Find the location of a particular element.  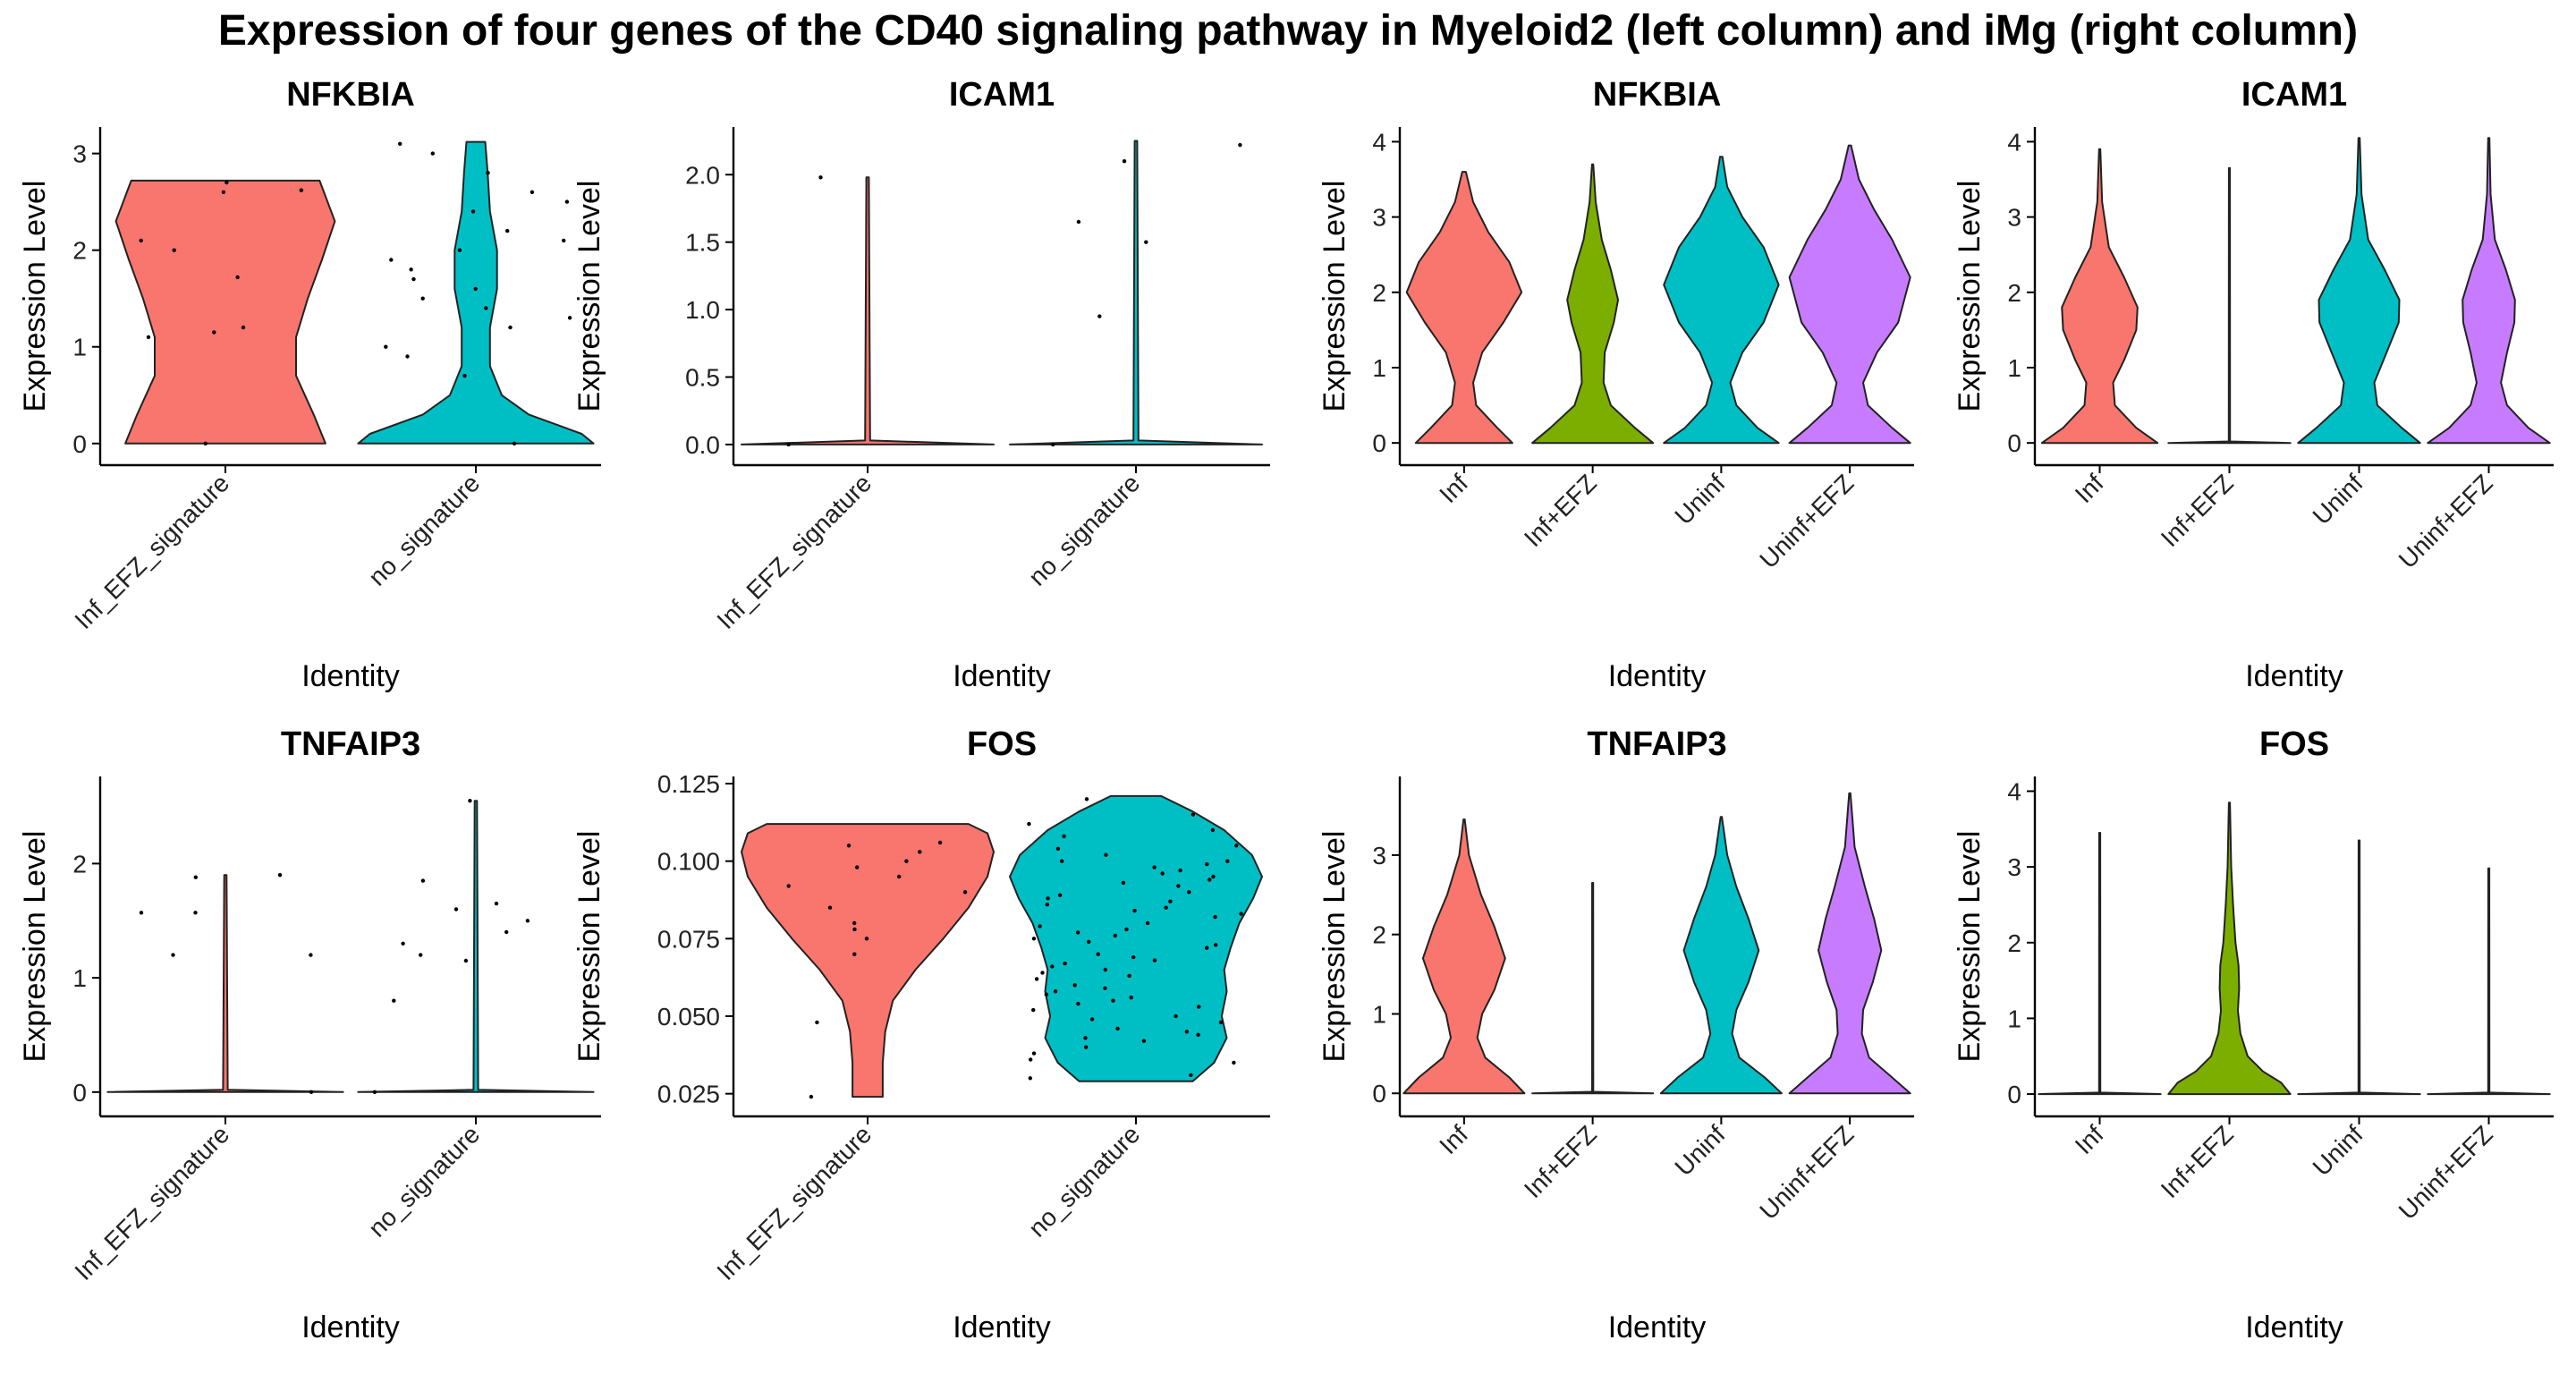

y-tick-label: 0 is located at coordinates (79, 1093).